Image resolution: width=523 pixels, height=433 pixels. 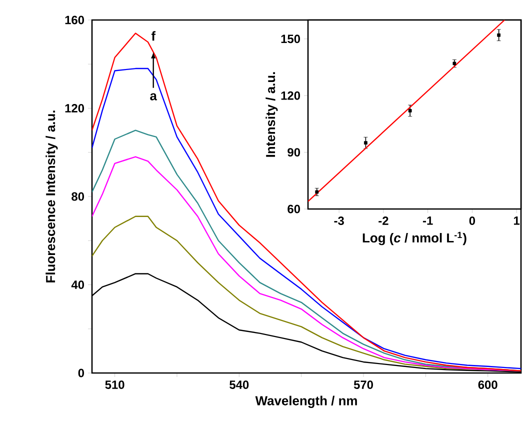 What do you see at coordinates (239, 384) in the screenshot?
I see `x-tick-label: 540` at bounding box center [239, 384].